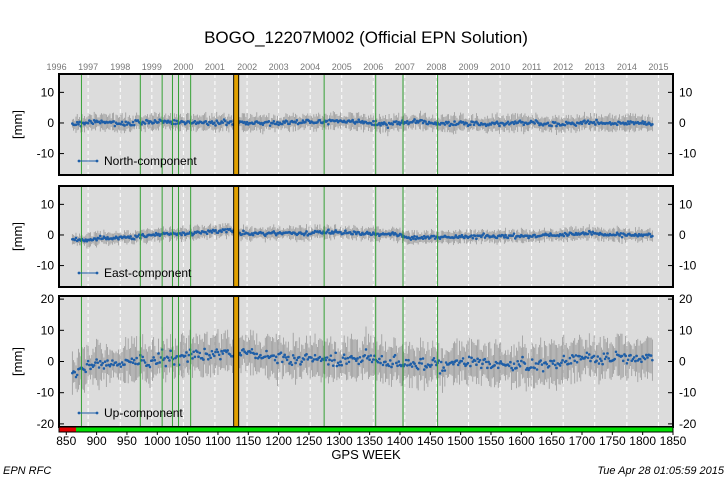 This screenshot has width=727, height=479. I want to click on year-tick-label: 2015, so click(658, 67).